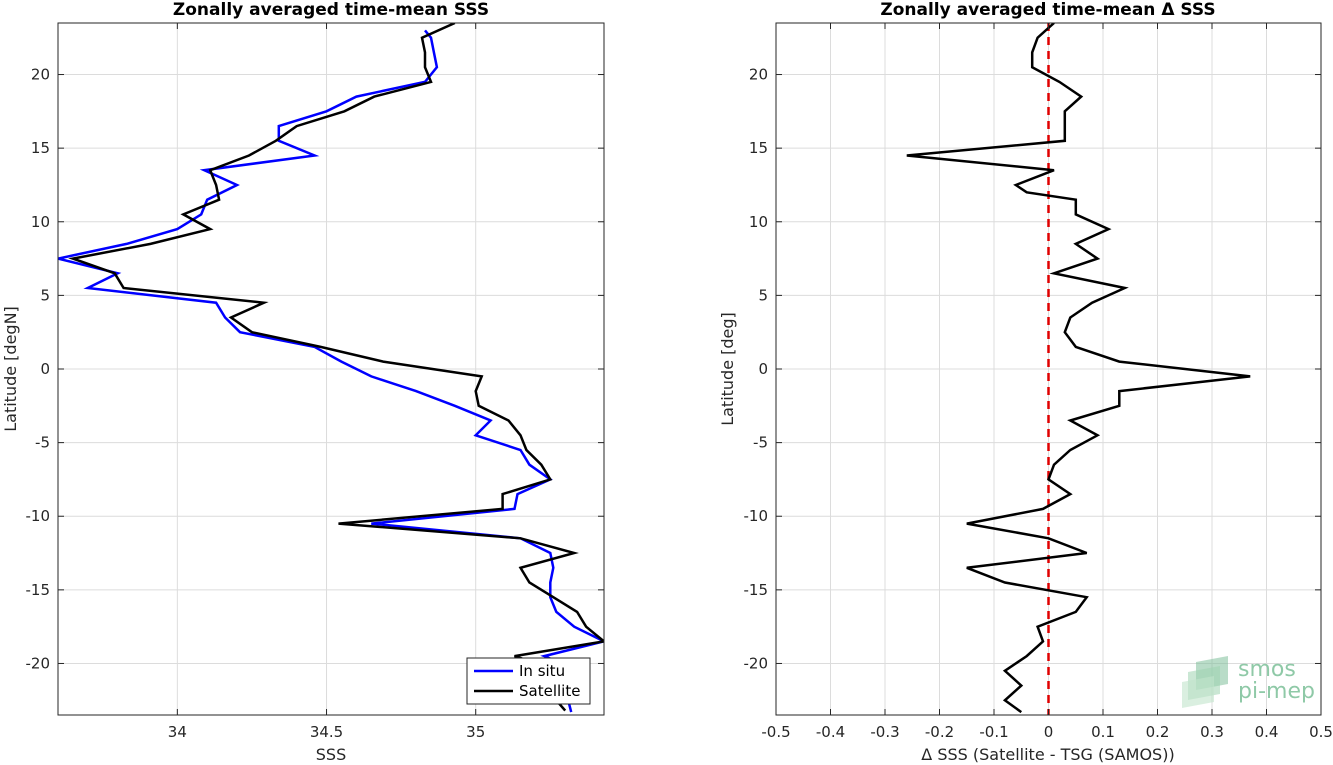 The height and width of the screenshot is (765, 1333). What do you see at coordinates (38, 516) in the screenshot?
I see `left-chart-y-tick-label: -10` at bounding box center [38, 516].